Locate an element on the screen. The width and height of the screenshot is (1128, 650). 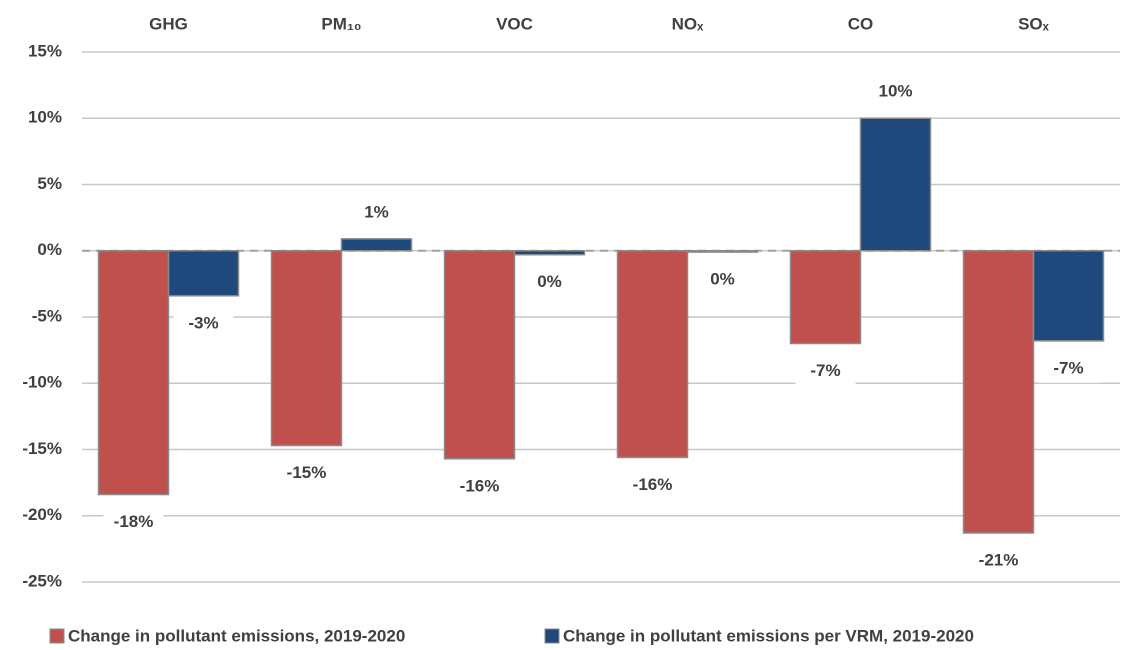
data-label: -3% is located at coordinates (203, 322).